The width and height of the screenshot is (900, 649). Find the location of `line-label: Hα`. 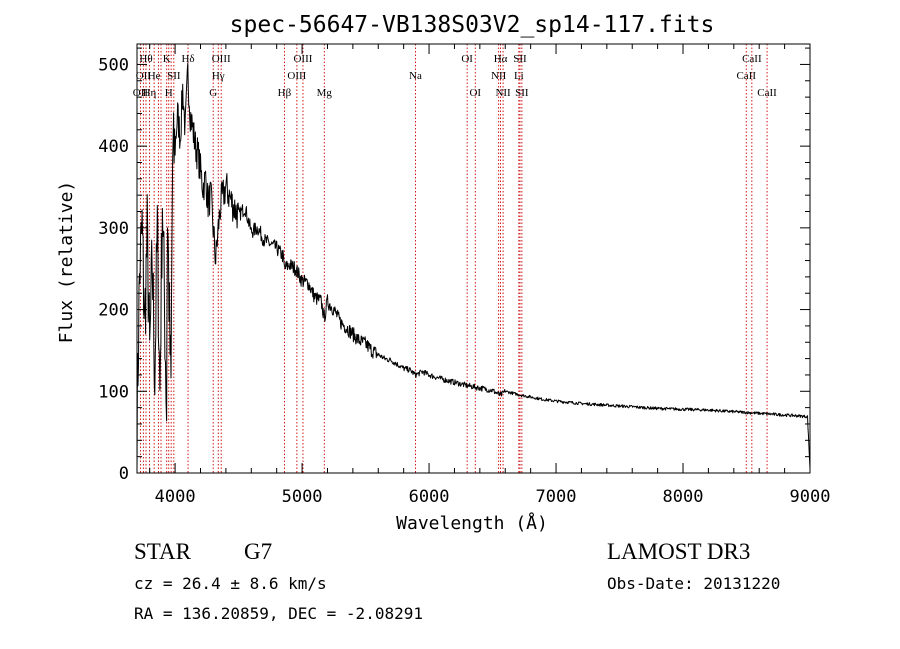

line-label: Hα is located at coordinates (501, 59).